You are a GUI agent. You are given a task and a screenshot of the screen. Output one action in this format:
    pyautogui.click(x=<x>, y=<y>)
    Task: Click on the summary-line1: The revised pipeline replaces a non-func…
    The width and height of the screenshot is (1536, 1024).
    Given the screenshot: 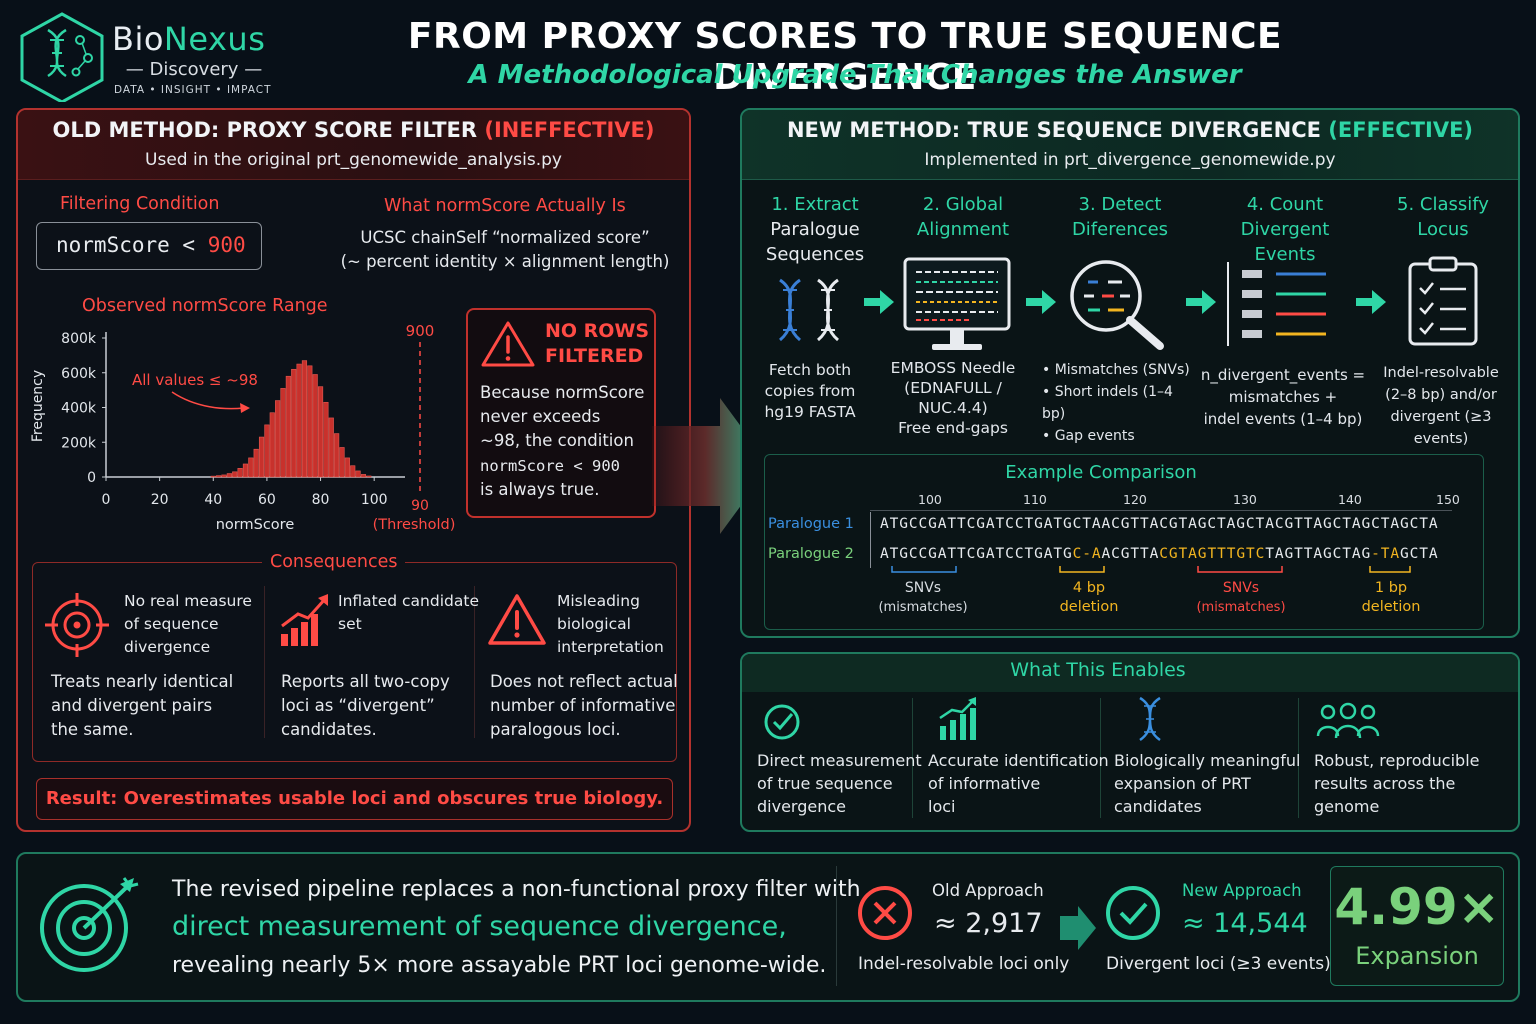 What is the action you would take?
    pyautogui.click(x=516, y=889)
    